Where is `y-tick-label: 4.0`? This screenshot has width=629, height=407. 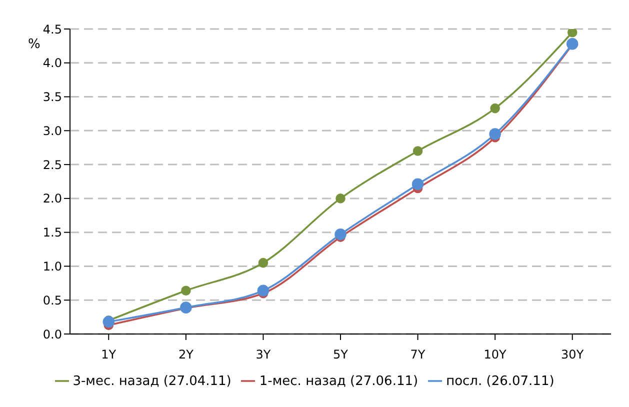 y-tick-label: 4.0 is located at coordinates (52, 63).